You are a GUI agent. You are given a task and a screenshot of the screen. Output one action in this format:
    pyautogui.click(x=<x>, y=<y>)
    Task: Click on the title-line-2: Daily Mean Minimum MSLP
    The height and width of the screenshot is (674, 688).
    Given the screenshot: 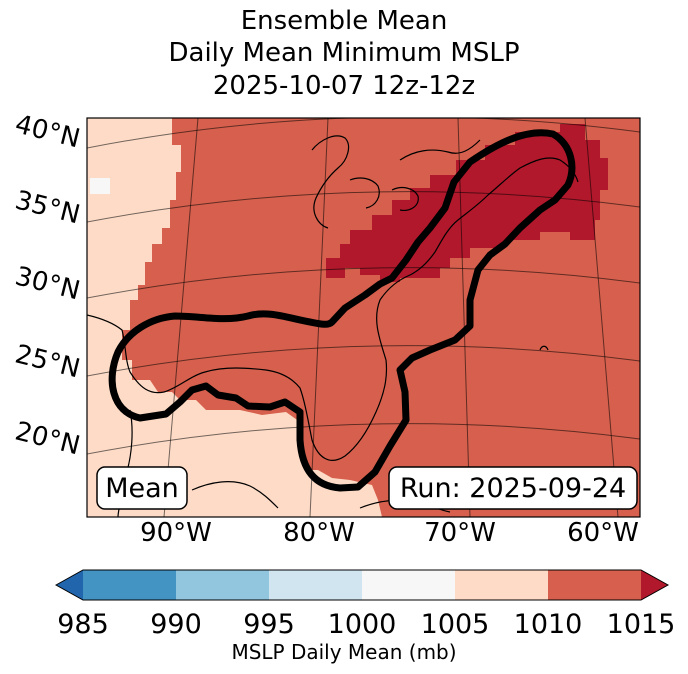 What is the action you would take?
    pyautogui.click(x=344, y=53)
    